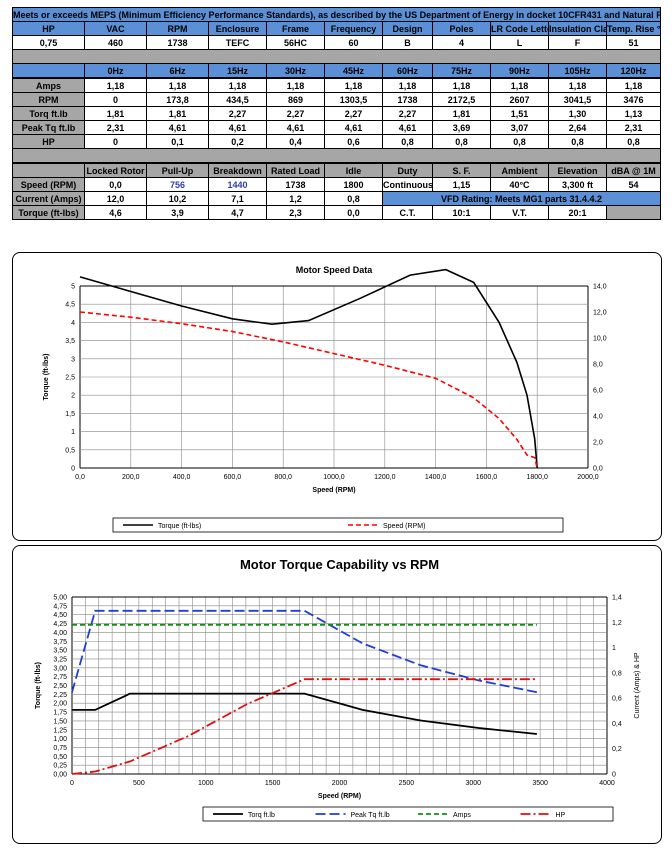 The image size is (672, 851). What do you see at coordinates (577, 184) in the screenshot?
I see `table-cell: 3,300 ft` at bounding box center [577, 184].